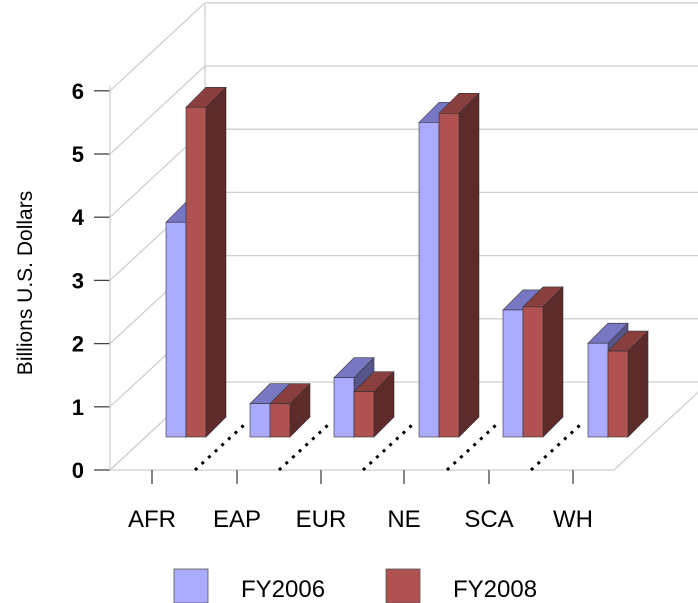 The image size is (698, 603). I want to click on y-tick-label-5: 5, so click(78, 154).